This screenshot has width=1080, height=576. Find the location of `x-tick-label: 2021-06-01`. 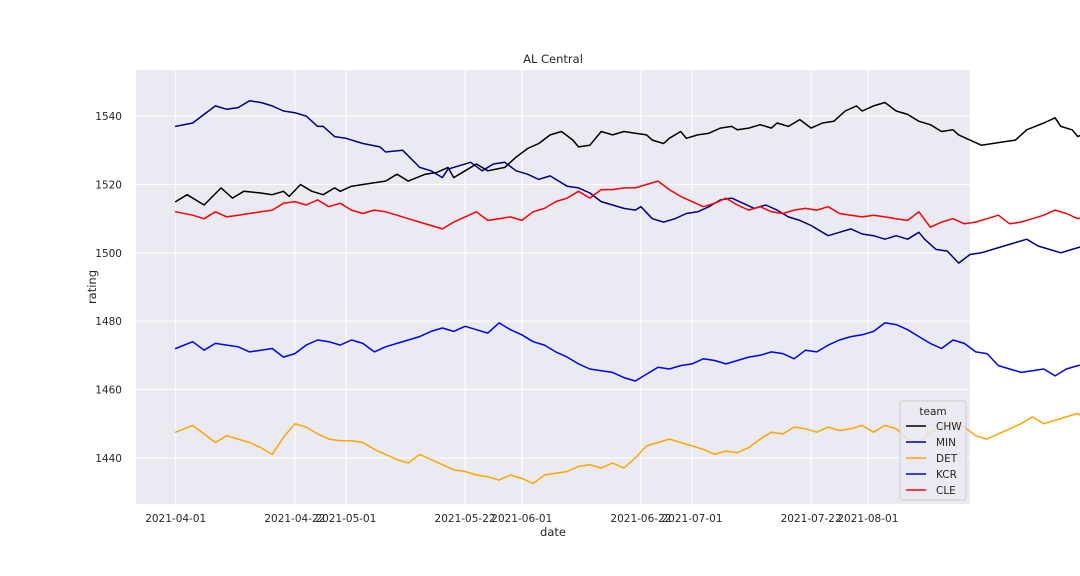

x-tick-label: 2021-06-01 is located at coordinates (521, 519).